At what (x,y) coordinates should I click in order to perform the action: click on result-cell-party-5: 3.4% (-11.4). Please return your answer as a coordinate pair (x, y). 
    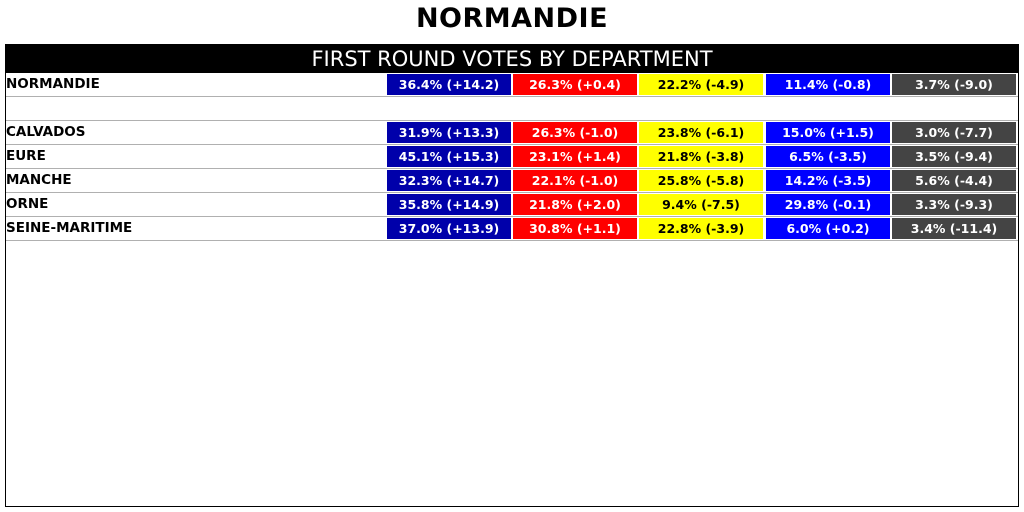
    Looking at the image, I should click on (954, 228).